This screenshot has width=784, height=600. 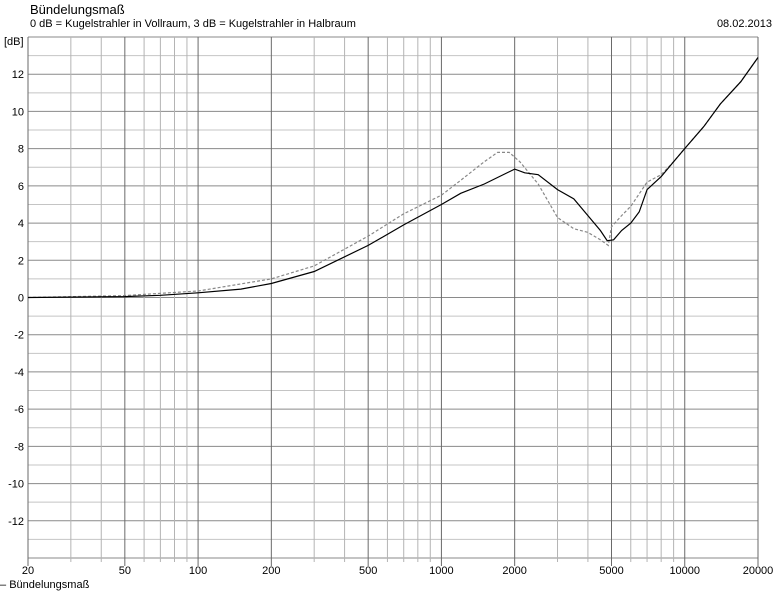 What do you see at coordinates (19, 373) in the screenshot?
I see `y-tick-label: -4` at bounding box center [19, 373].